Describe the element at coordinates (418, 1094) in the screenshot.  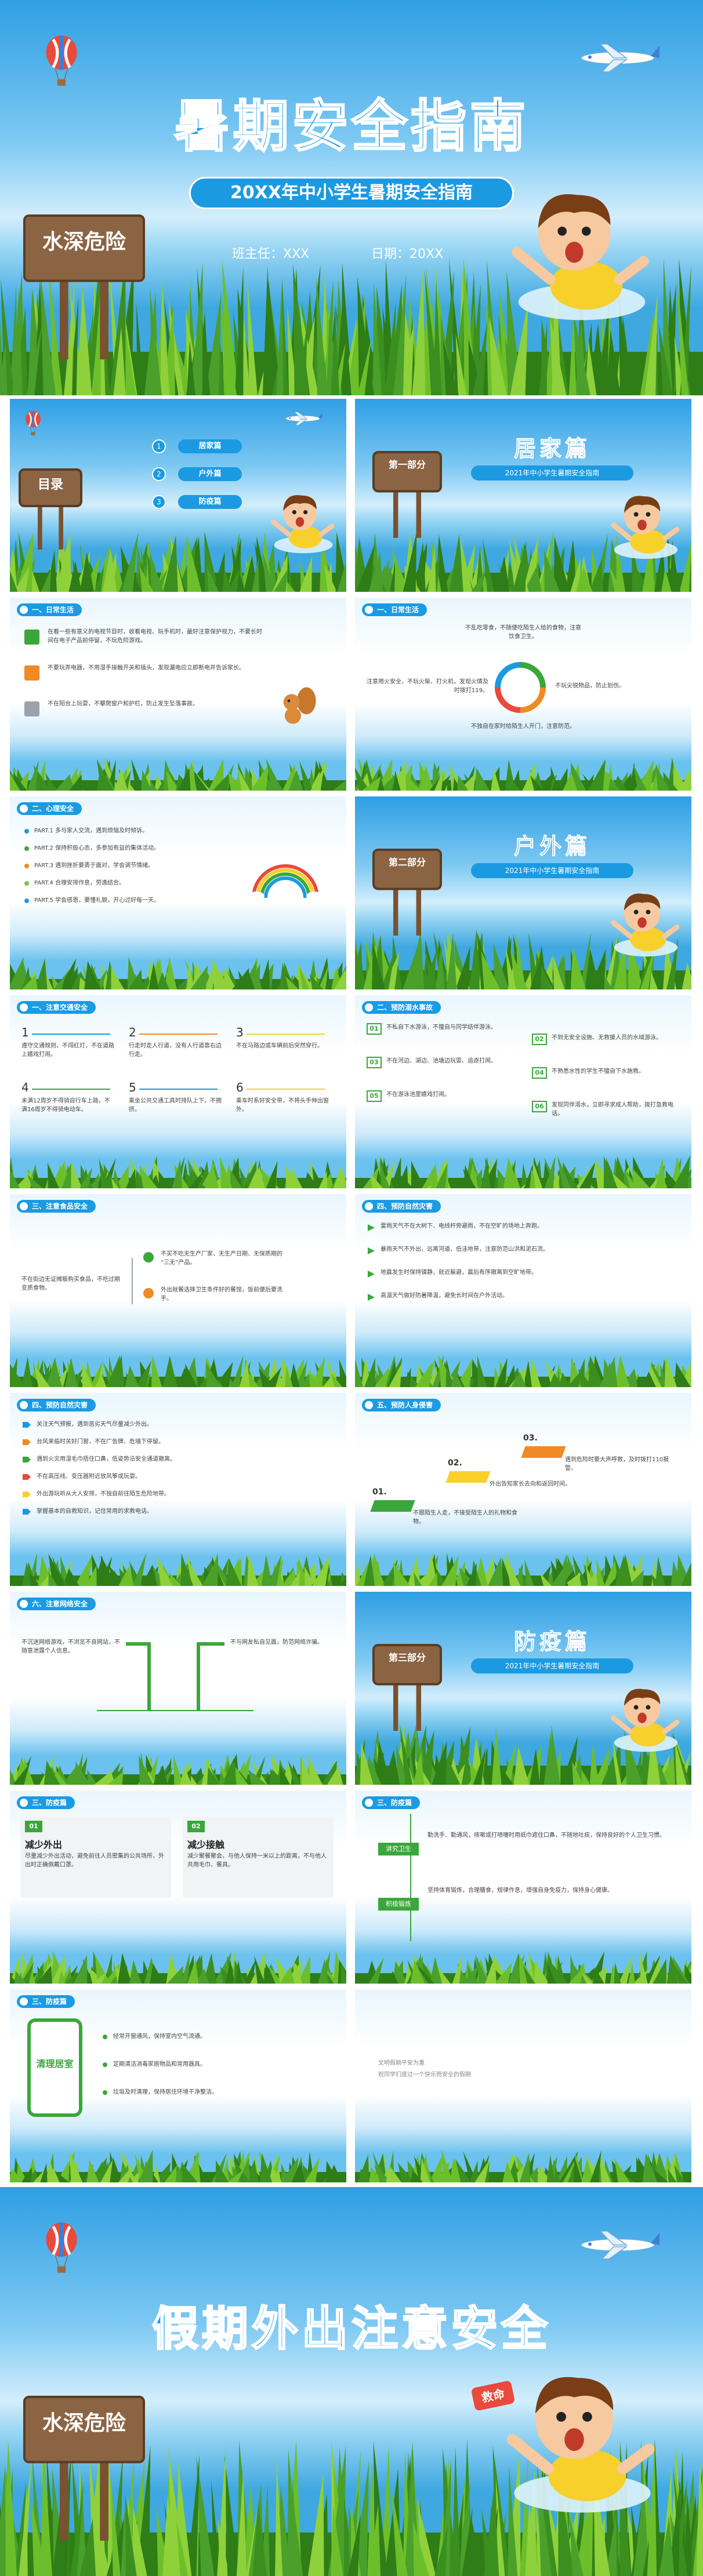
I see `item-text: 不在游泳池里嬉戏打闹。` at that location.